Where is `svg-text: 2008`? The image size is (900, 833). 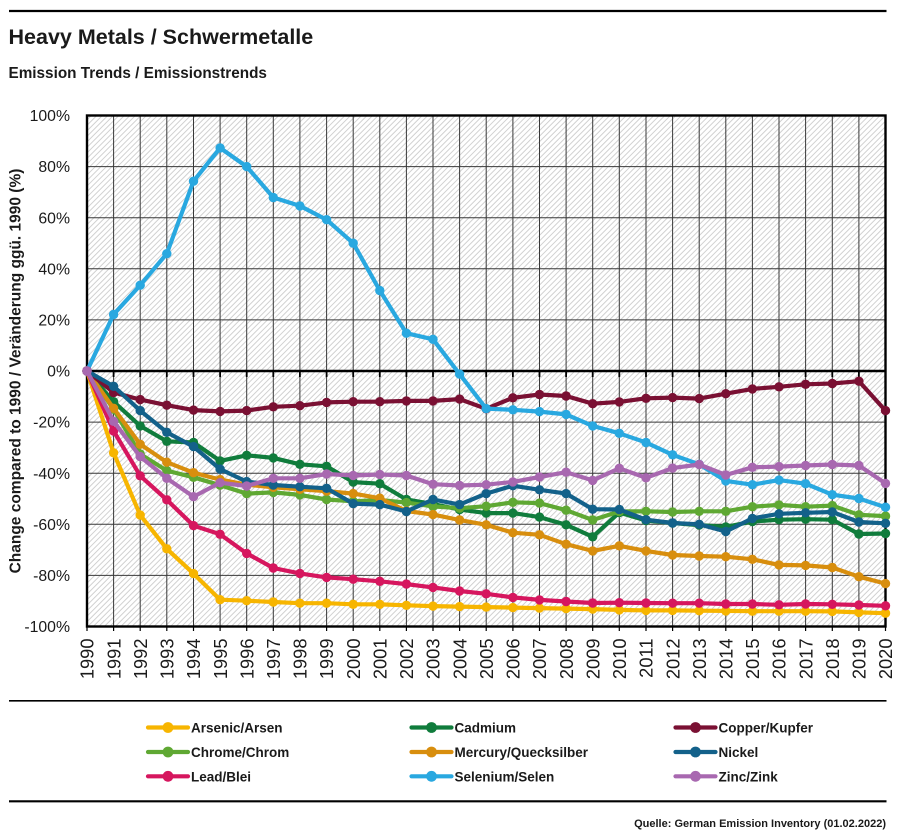 svg-text: 2008 is located at coordinates (566, 659).